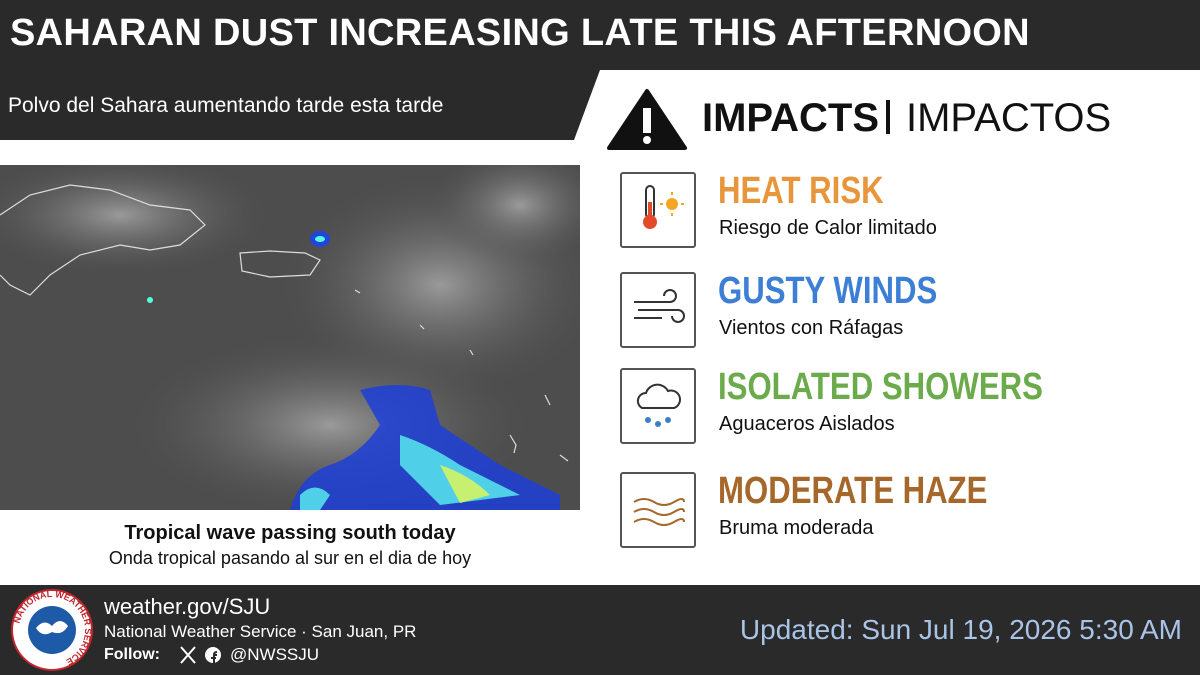 This screenshot has height=675, width=1200. What do you see at coordinates (801, 191) in the screenshot?
I see `impact-title: HEAT RISK` at bounding box center [801, 191].